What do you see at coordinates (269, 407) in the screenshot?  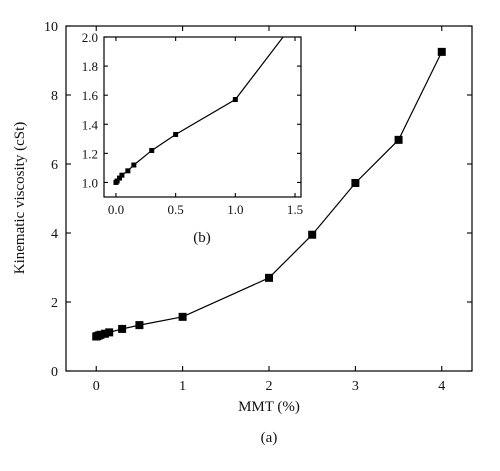 I see `main-x-axis-title: MMT (%)` at bounding box center [269, 407].